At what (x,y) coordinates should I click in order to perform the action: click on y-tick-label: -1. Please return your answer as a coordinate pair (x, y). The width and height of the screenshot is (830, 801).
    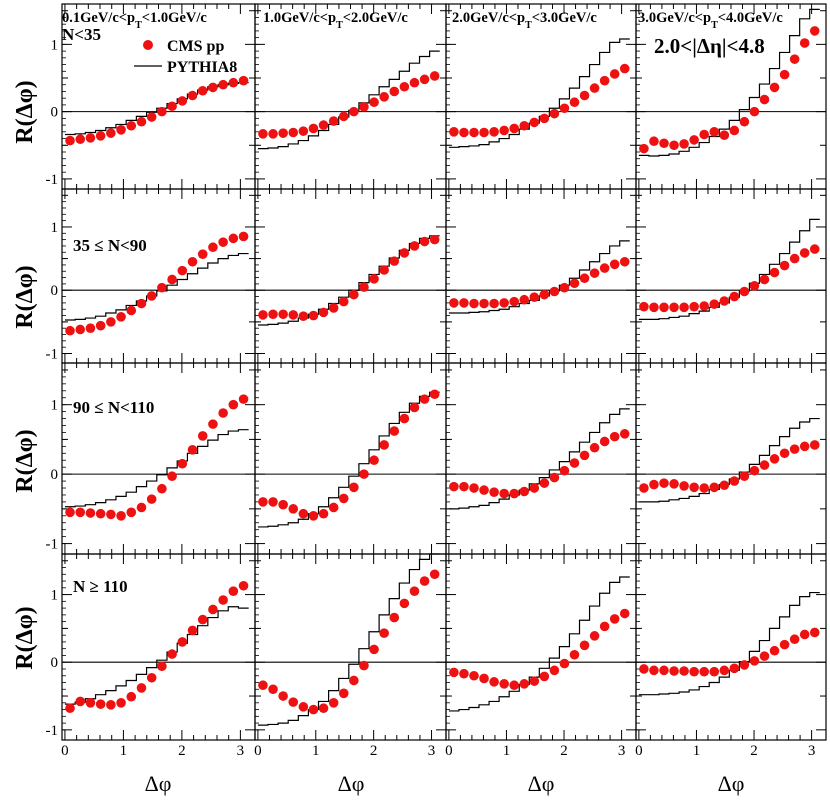
    Looking at the image, I should click on (52, 731).